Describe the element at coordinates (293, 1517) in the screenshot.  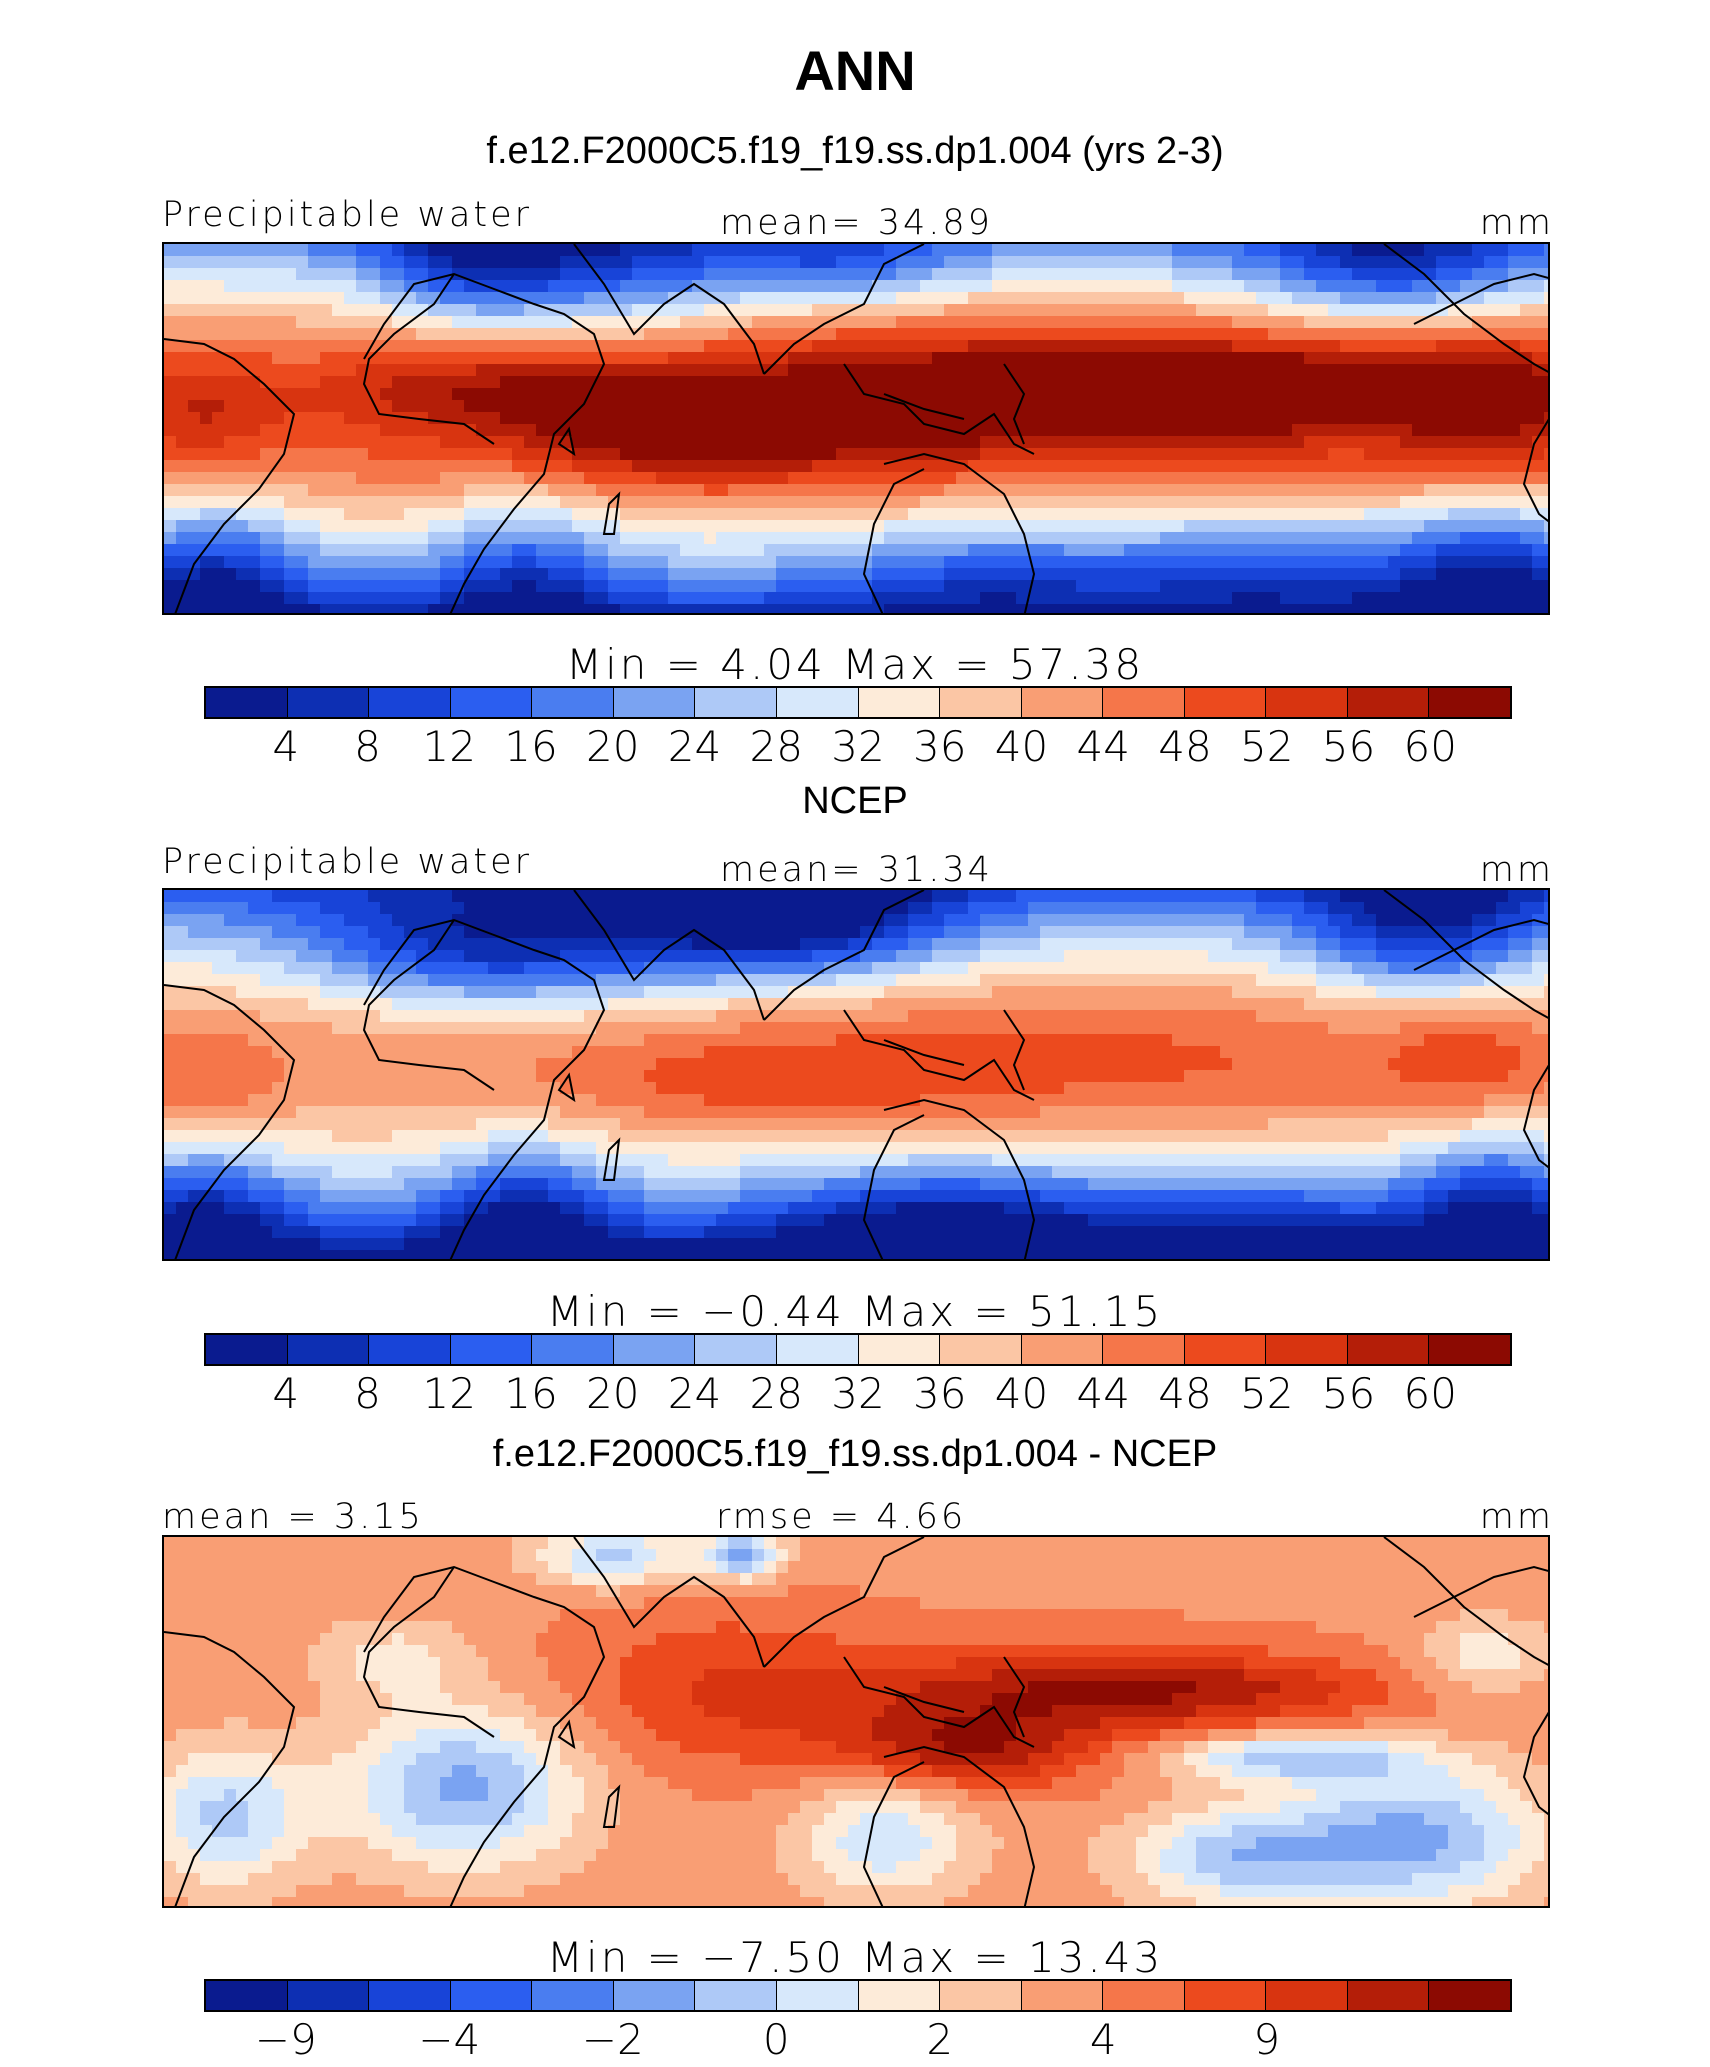
I see `mean-label: mean = 3.15` at that location.